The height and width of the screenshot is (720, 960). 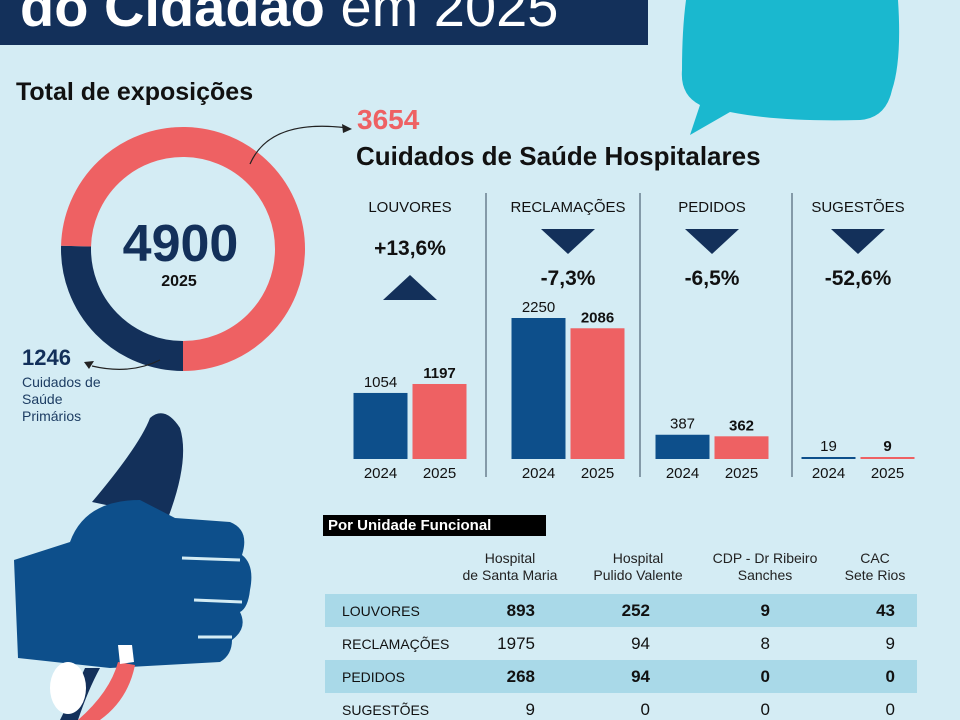 I want to click on table-row: SUGESTÕES 9 0 0 0, so click(x=621, y=706).